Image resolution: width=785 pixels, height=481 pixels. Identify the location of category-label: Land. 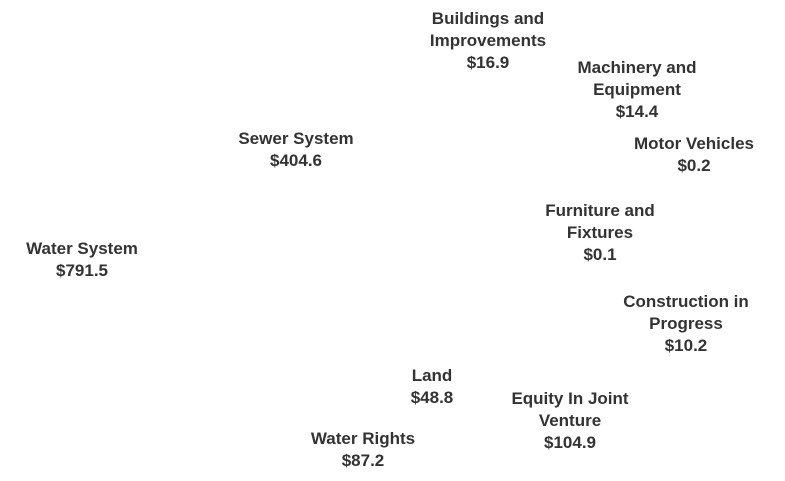
(432, 375).